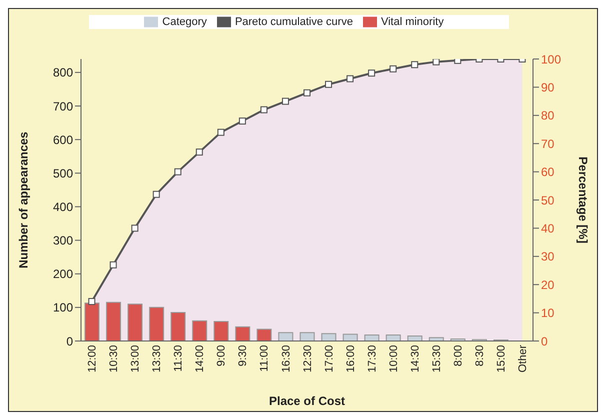 This screenshot has height=420, width=606. What do you see at coordinates (293, 22) in the screenshot?
I see `legend-label: Pareto cumulative curve` at bounding box center [293, 22].